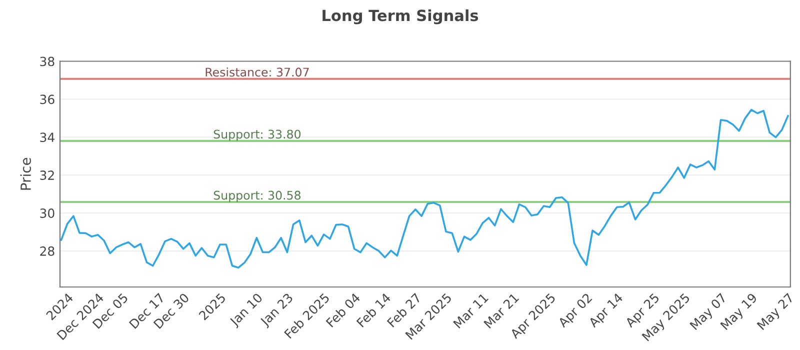 The width and height of the screenshot is (800, 350). What do you see at coordinates (47, 175) in the screenshot?
I see `y-tick-label: 32` at bounding box center [47, 175].